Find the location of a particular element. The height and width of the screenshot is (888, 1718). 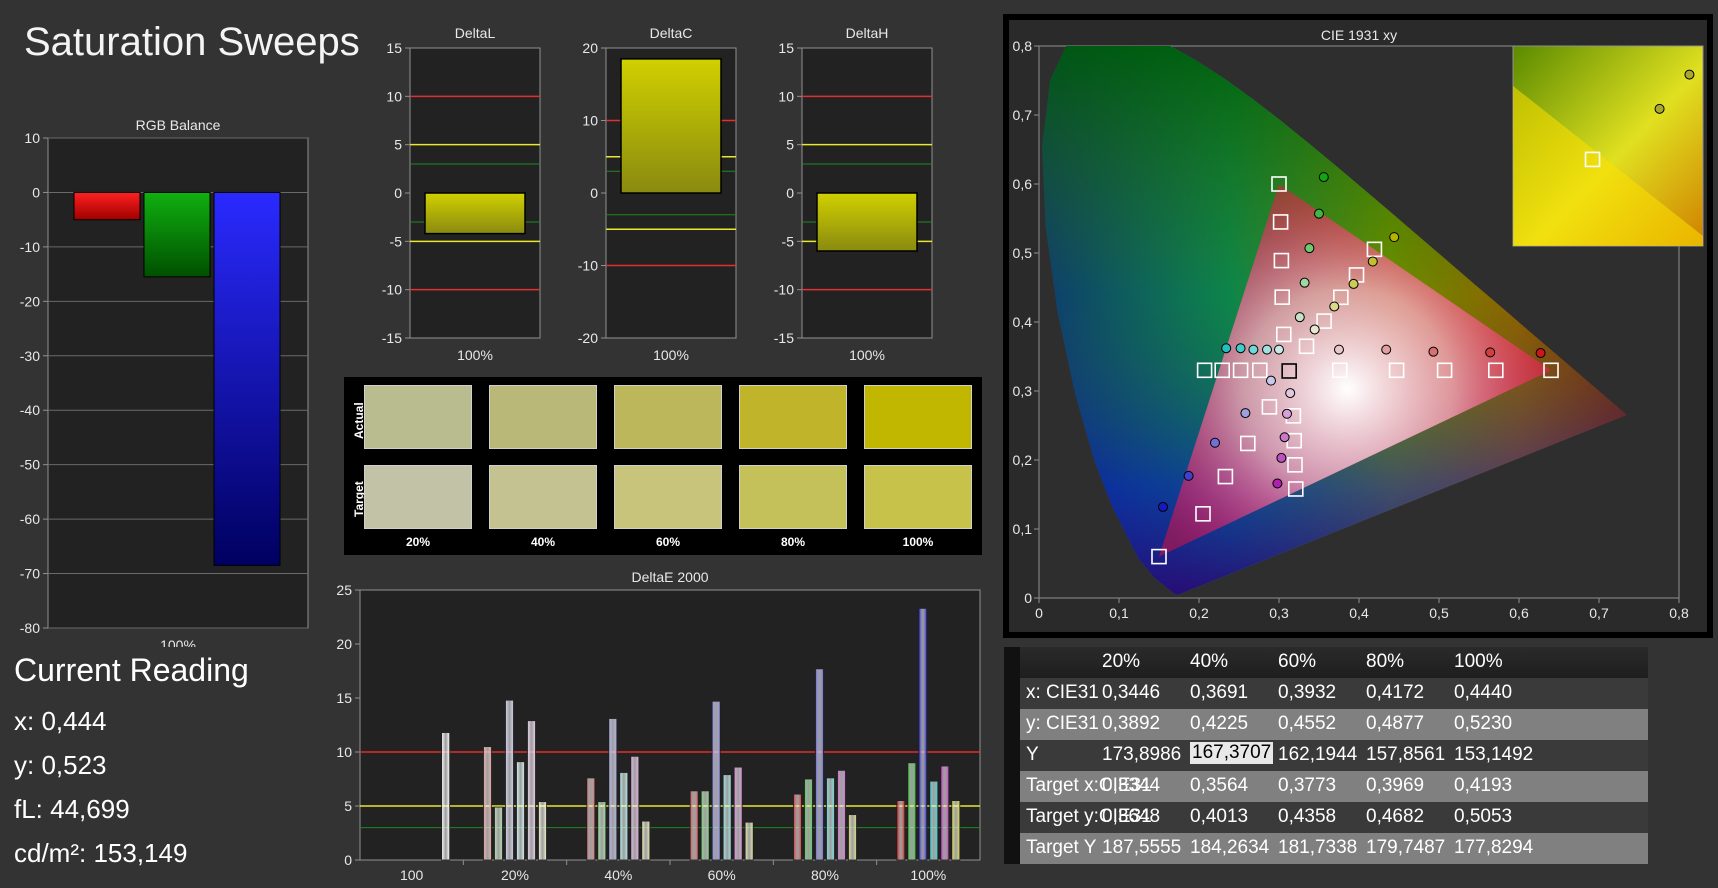

swatch-label: 60% is located at coordinates (668, 542).